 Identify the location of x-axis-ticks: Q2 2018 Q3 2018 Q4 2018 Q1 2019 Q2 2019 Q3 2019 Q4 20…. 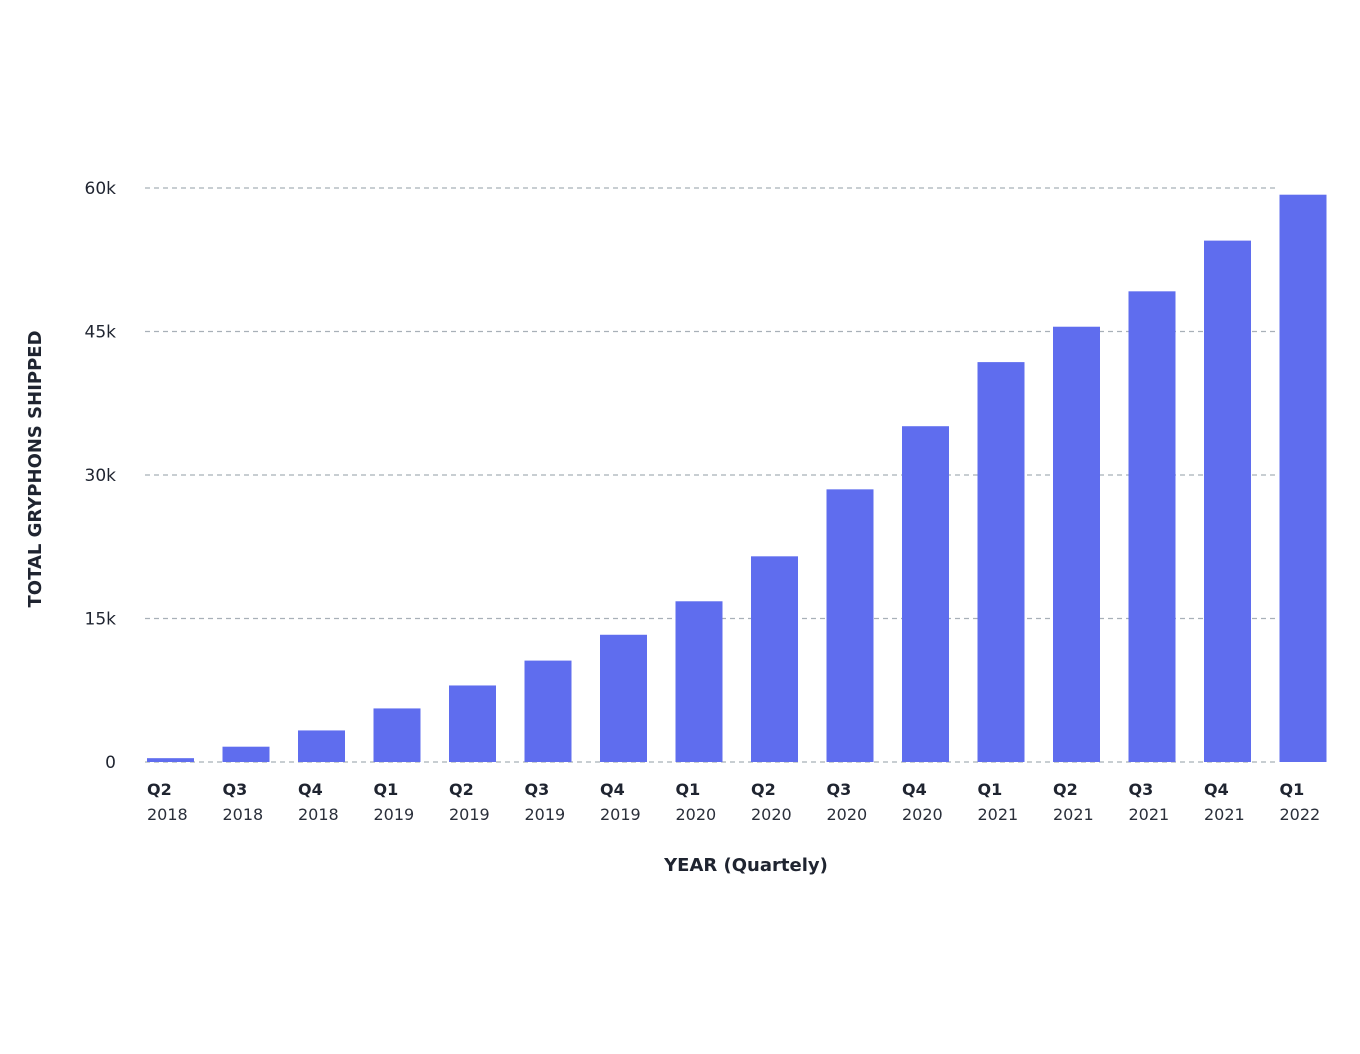
(733, 802).